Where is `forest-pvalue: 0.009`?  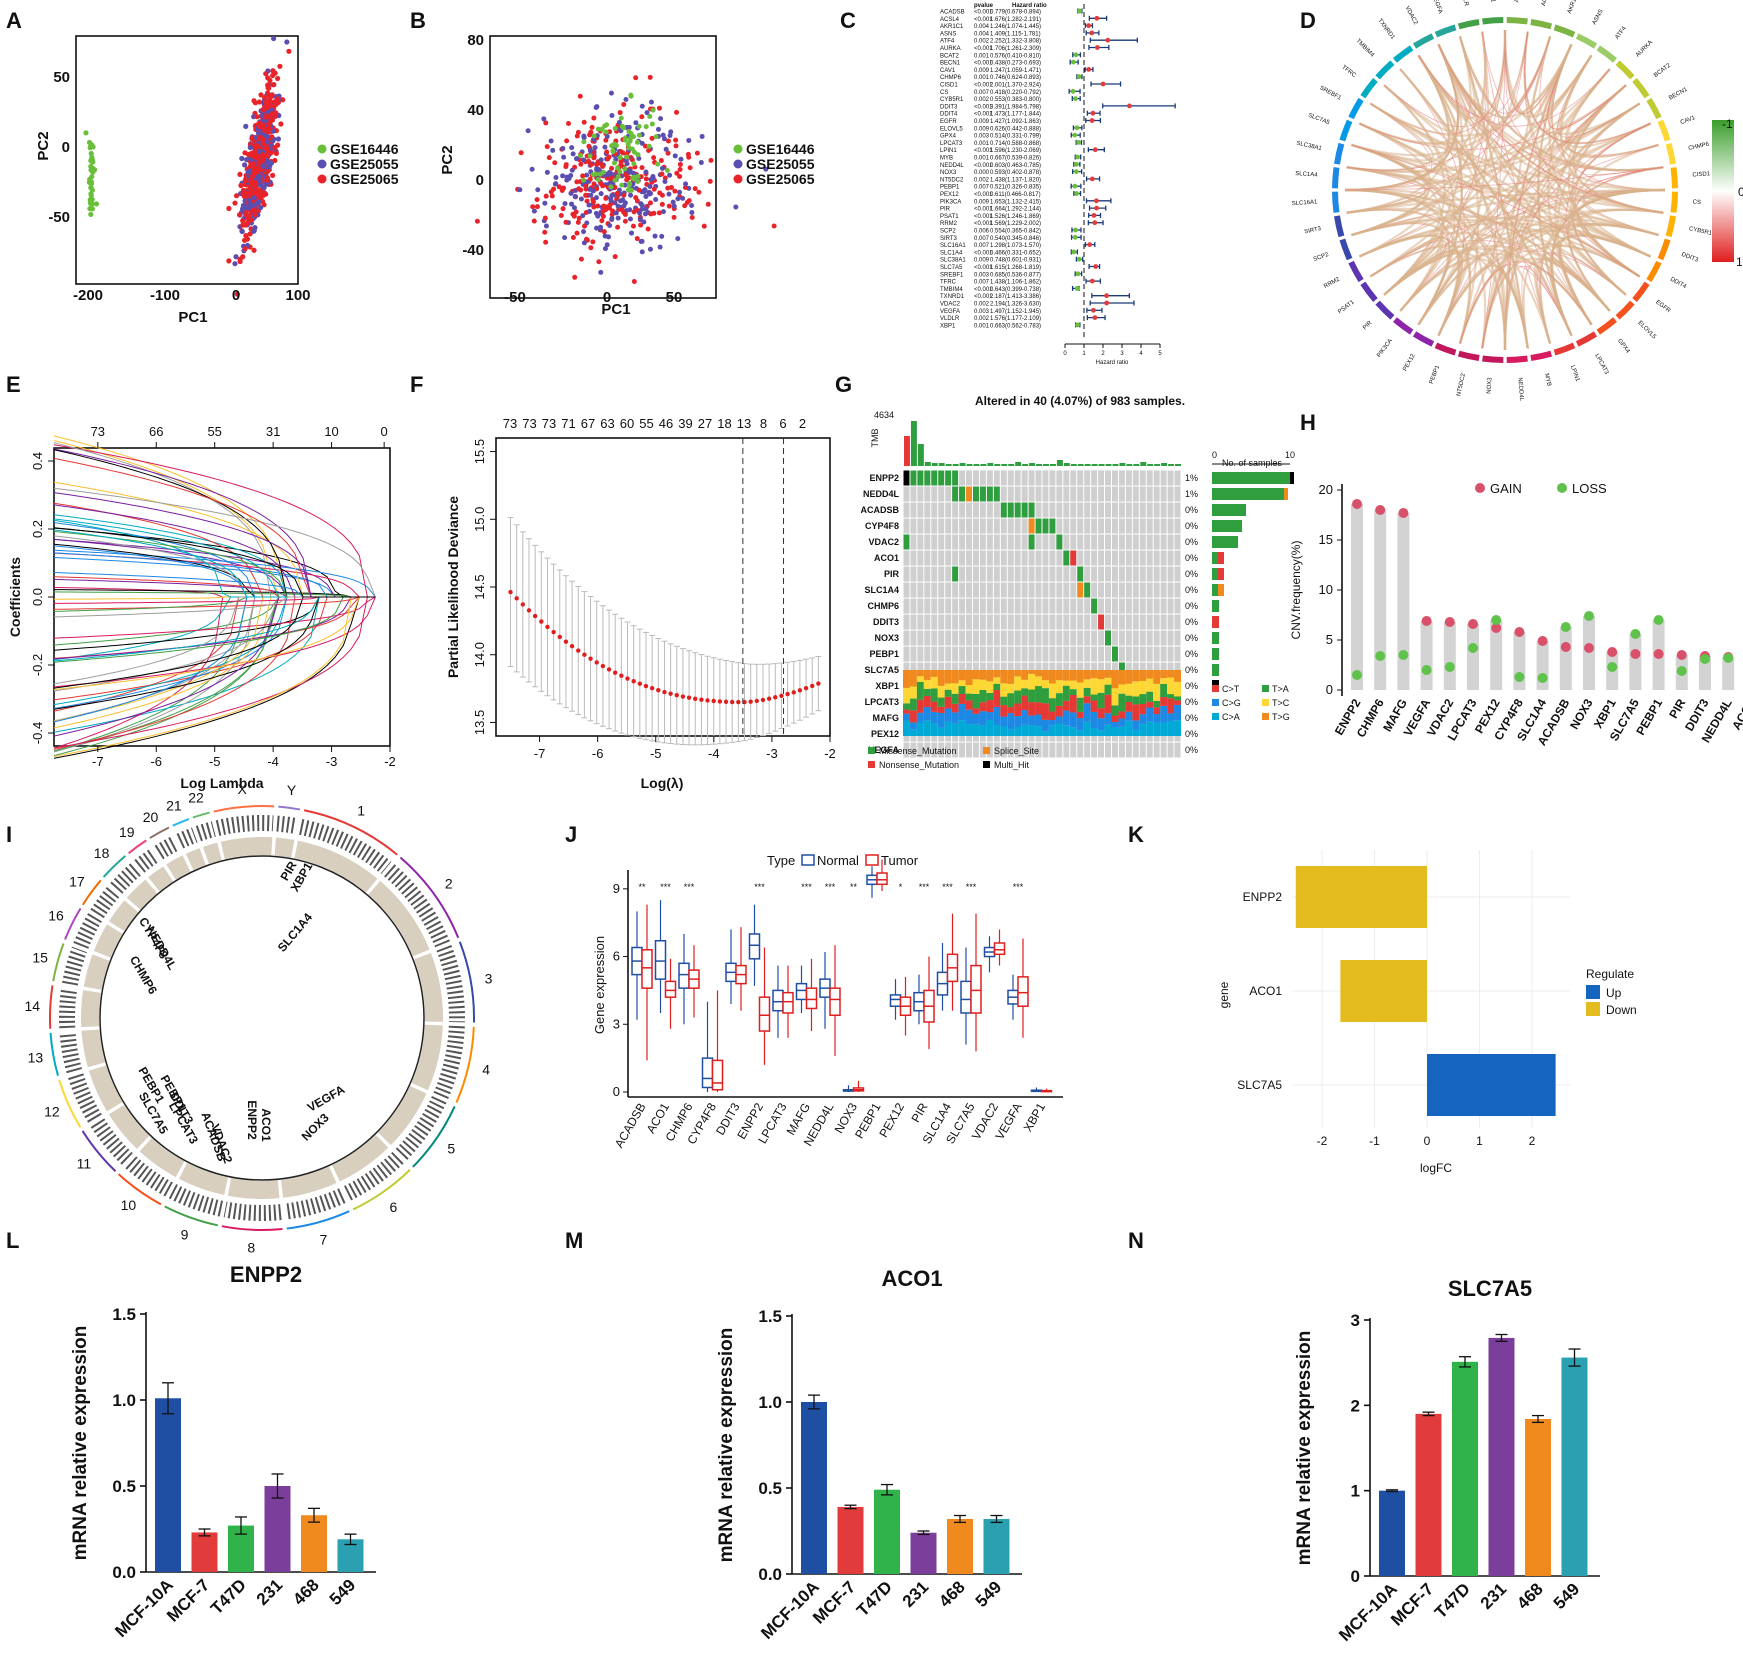 forest-pvalue: 0.009 is located at coordinates (982, 71).